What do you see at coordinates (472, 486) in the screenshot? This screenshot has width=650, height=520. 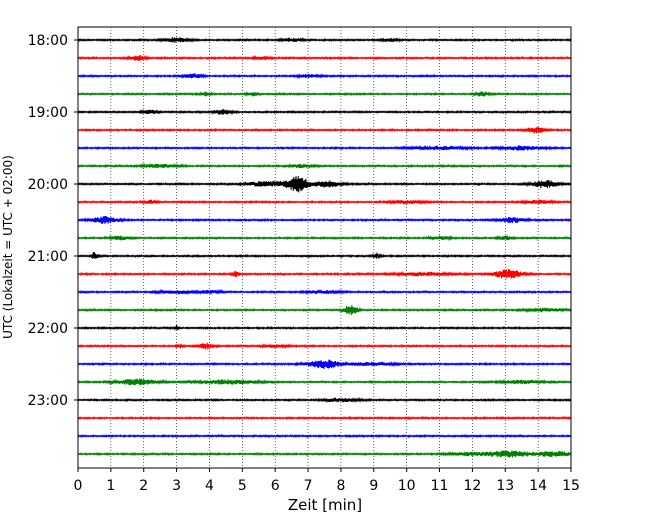 I see `x-tick-label: 12` at bounding box center [472, 486].